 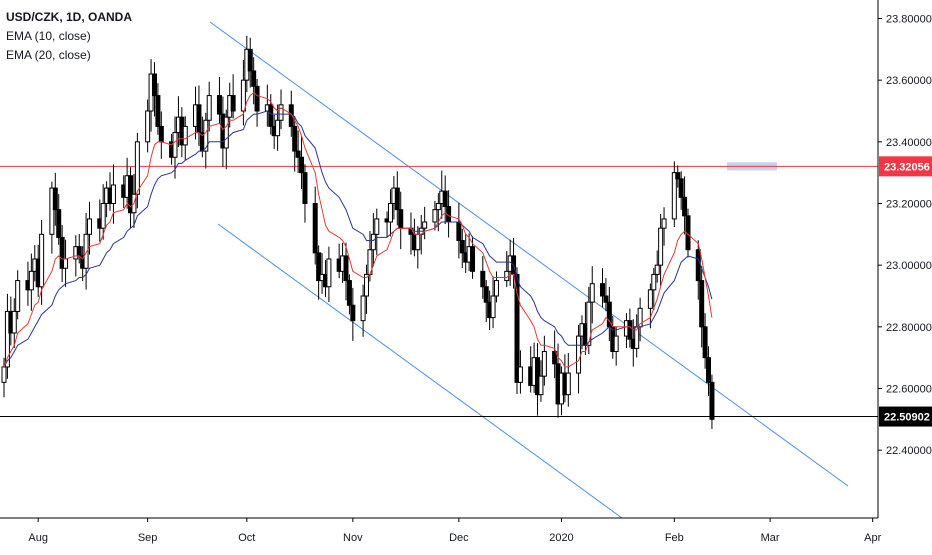 What do you see at coordinates (48, 36) in the screenshot?
I see `ema-10-legend: EMA (10, close)` at bounding box center [48, 36].